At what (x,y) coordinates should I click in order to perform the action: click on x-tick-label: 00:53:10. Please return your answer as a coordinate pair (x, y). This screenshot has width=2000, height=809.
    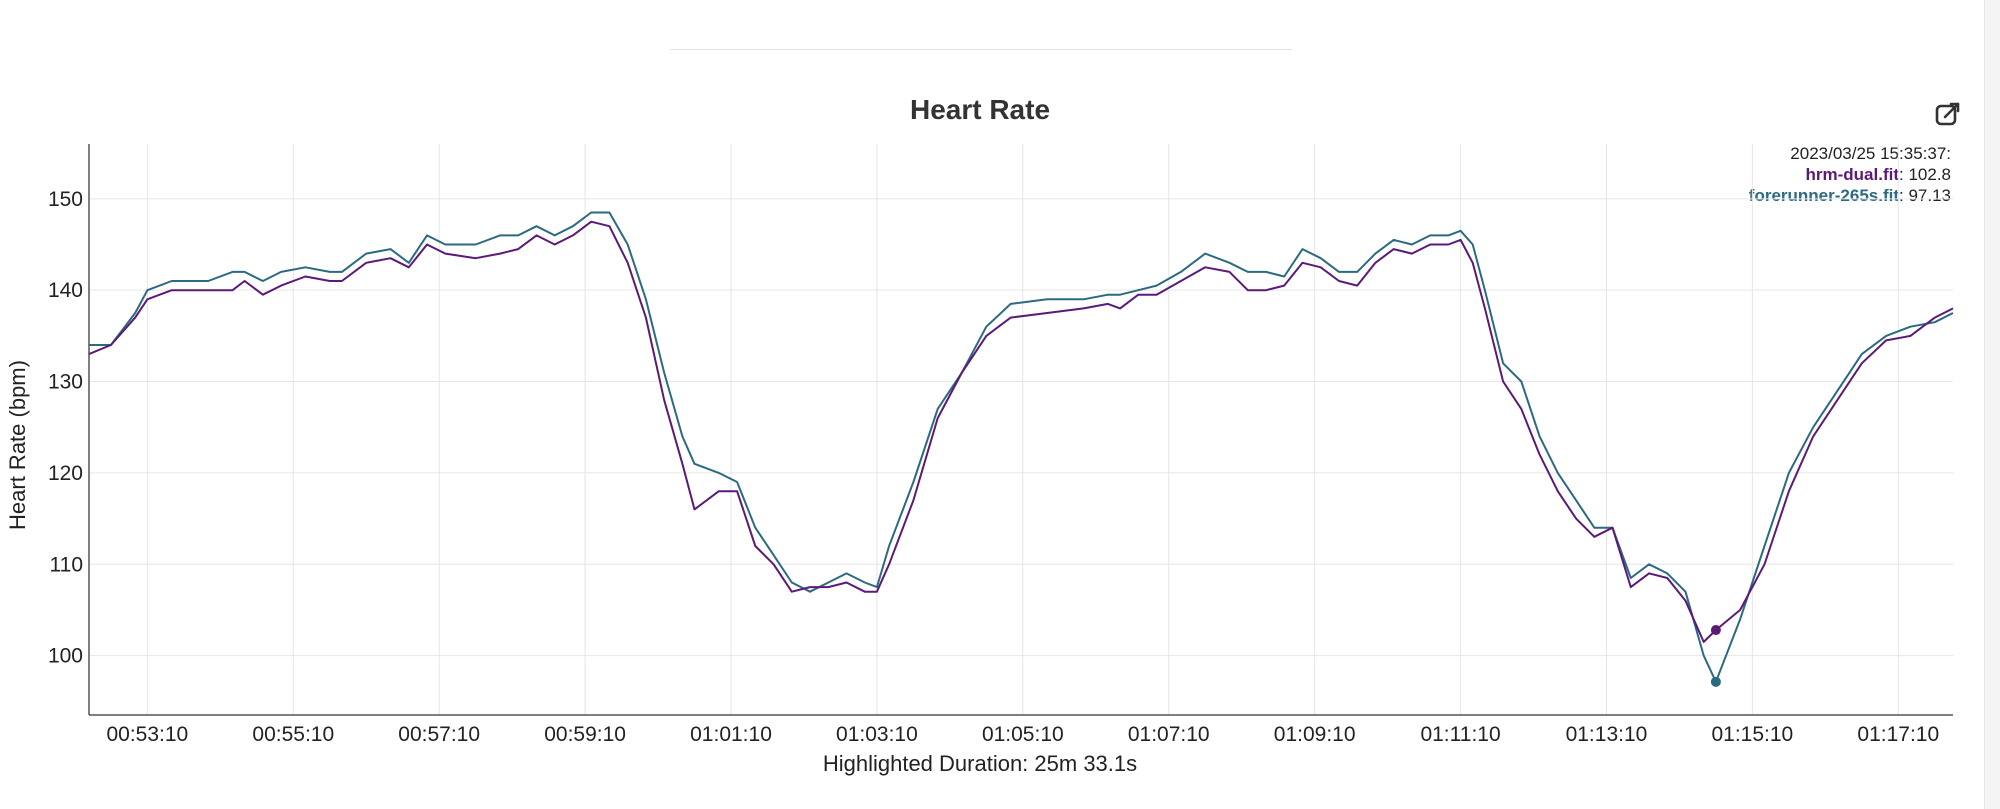
    Looking at the image, I should click on (147, 734).